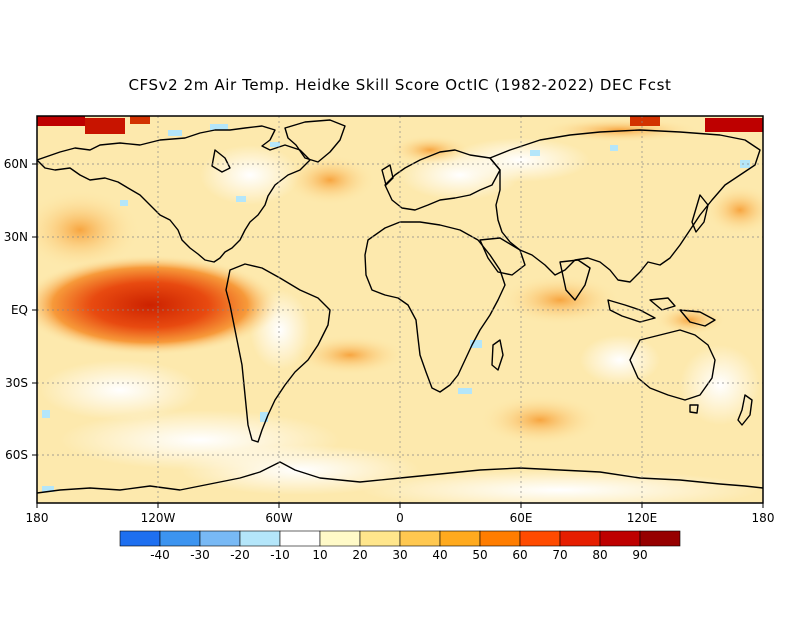 The width and height of the screenshot is (800, 618). What do you see at coordinates (278, 518) in the screenshot?
I see `x-tick-label: 60W` at bounding box center [278, 518].